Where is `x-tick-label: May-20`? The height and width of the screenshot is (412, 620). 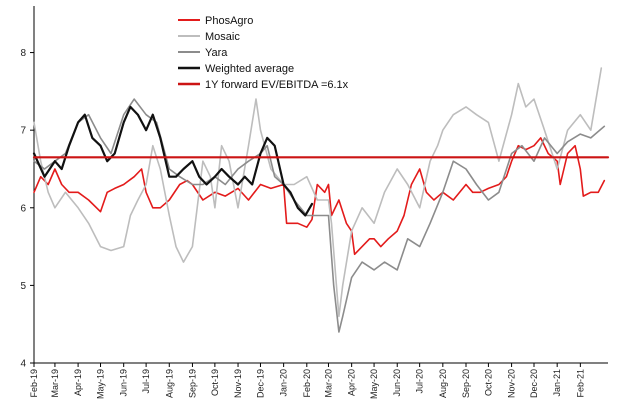
x-tick-label: May-20 is located at coordinates (374, 384).